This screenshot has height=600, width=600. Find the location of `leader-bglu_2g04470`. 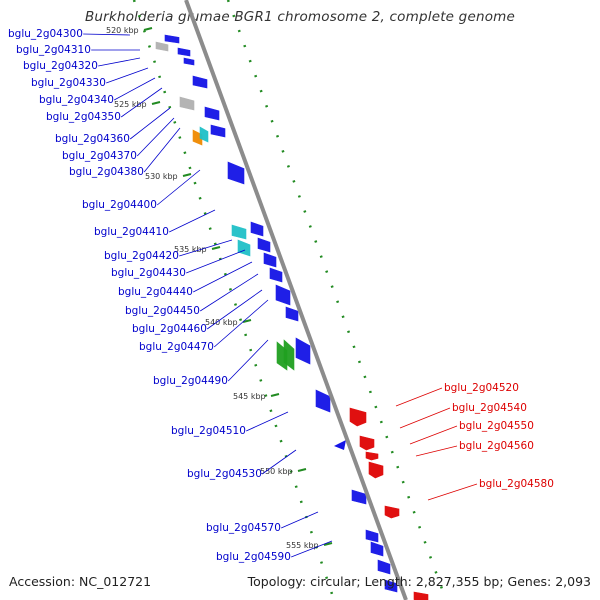

leader-bglu_2g04470 is located at coordinates (241, 323).